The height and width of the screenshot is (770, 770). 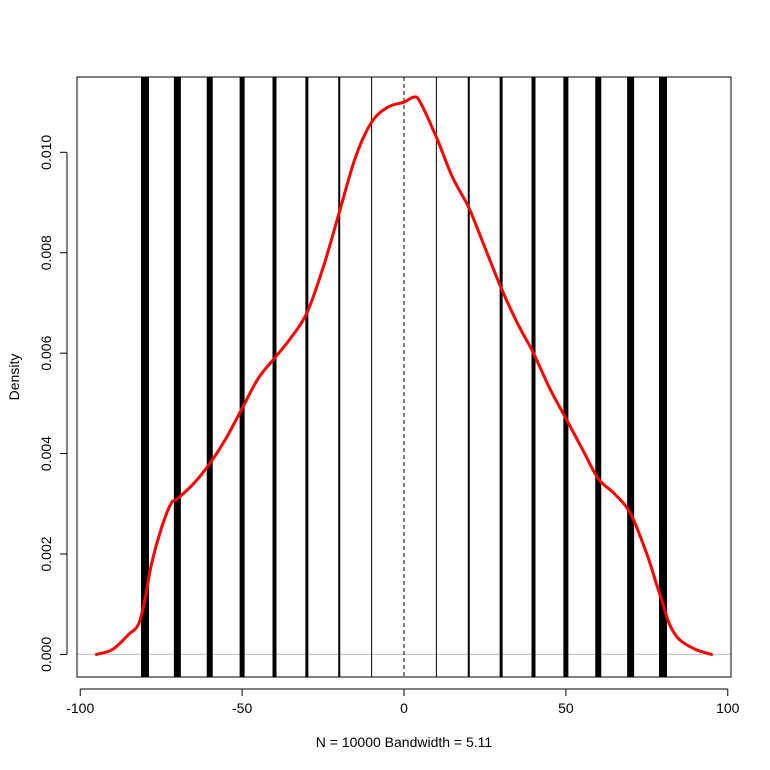 I want to click on y-tick-label: 0.008, so click(x=46, y=252).